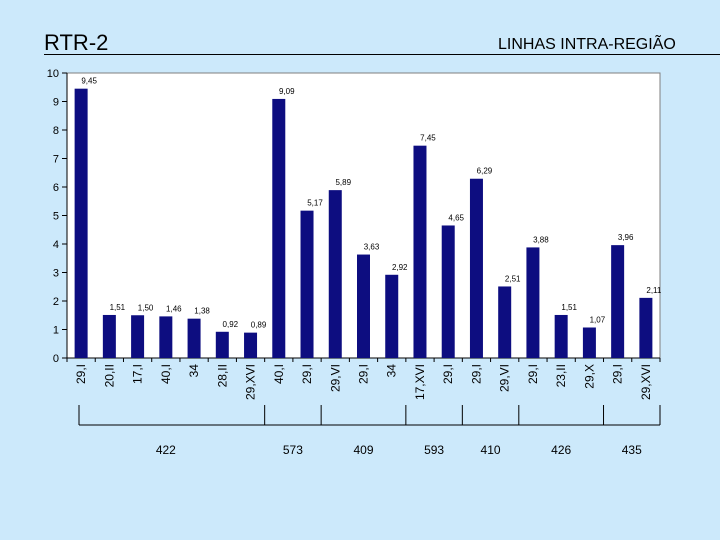  I want to click on category-label: 17,XVI, so click(420, 382).